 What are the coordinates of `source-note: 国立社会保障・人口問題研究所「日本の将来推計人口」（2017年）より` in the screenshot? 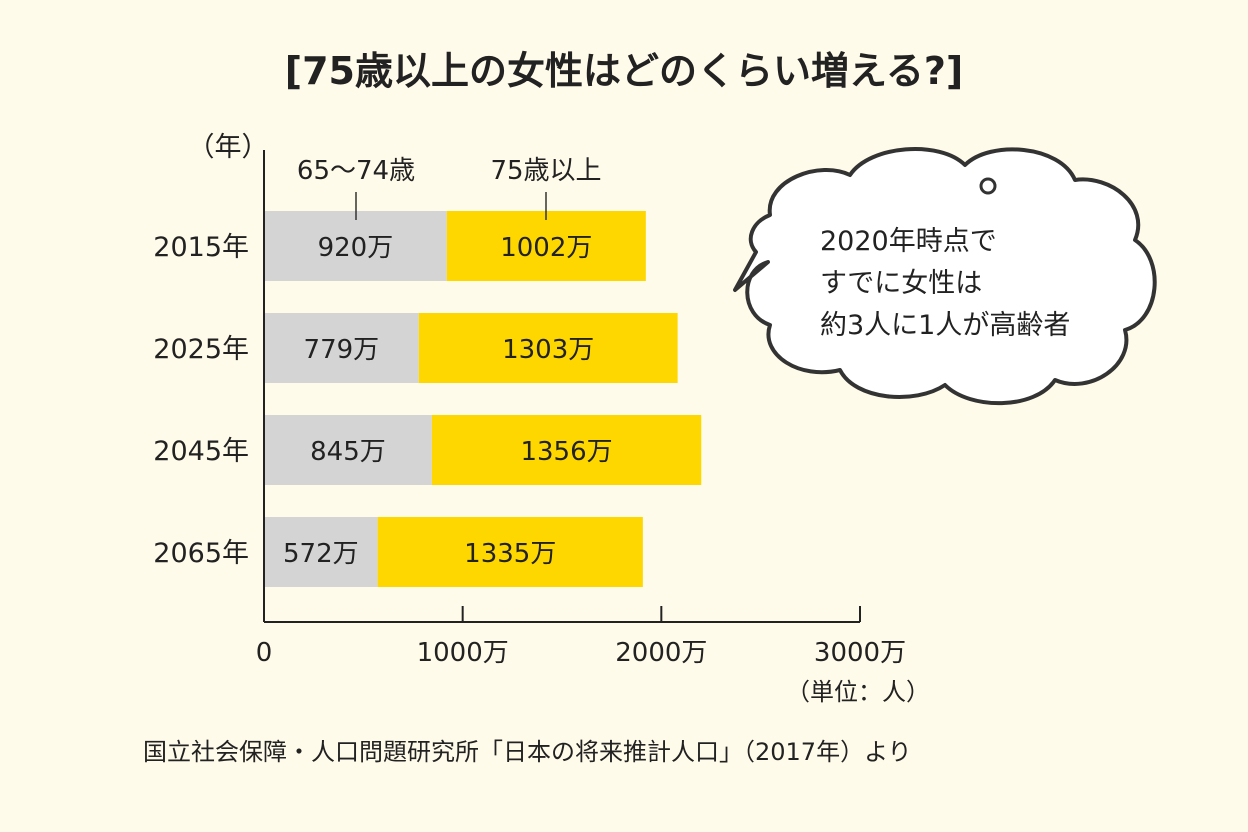 It's located at (527, 752).